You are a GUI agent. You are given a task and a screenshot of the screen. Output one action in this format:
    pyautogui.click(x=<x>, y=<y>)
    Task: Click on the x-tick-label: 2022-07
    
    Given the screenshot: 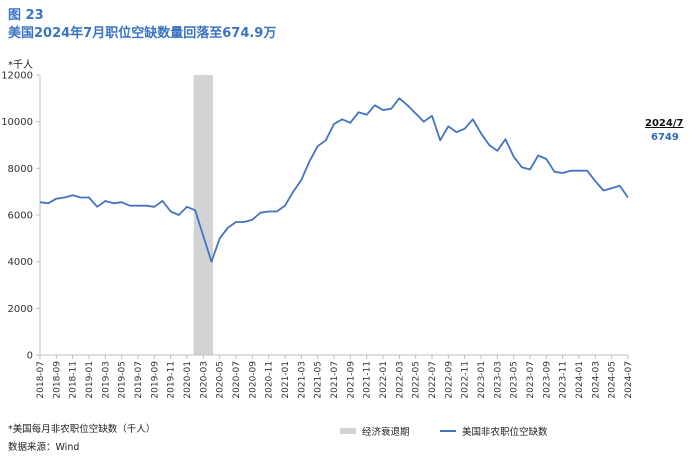 What is the action you would take?
    pyautogui.click(x=433, y=380)
    